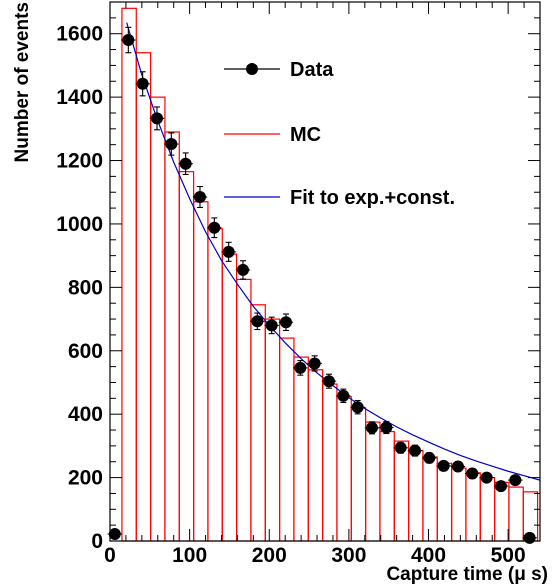  Describe the element at coordinates (189, 555) in the screenshot. I see `x-tick-label: 100` at that location.